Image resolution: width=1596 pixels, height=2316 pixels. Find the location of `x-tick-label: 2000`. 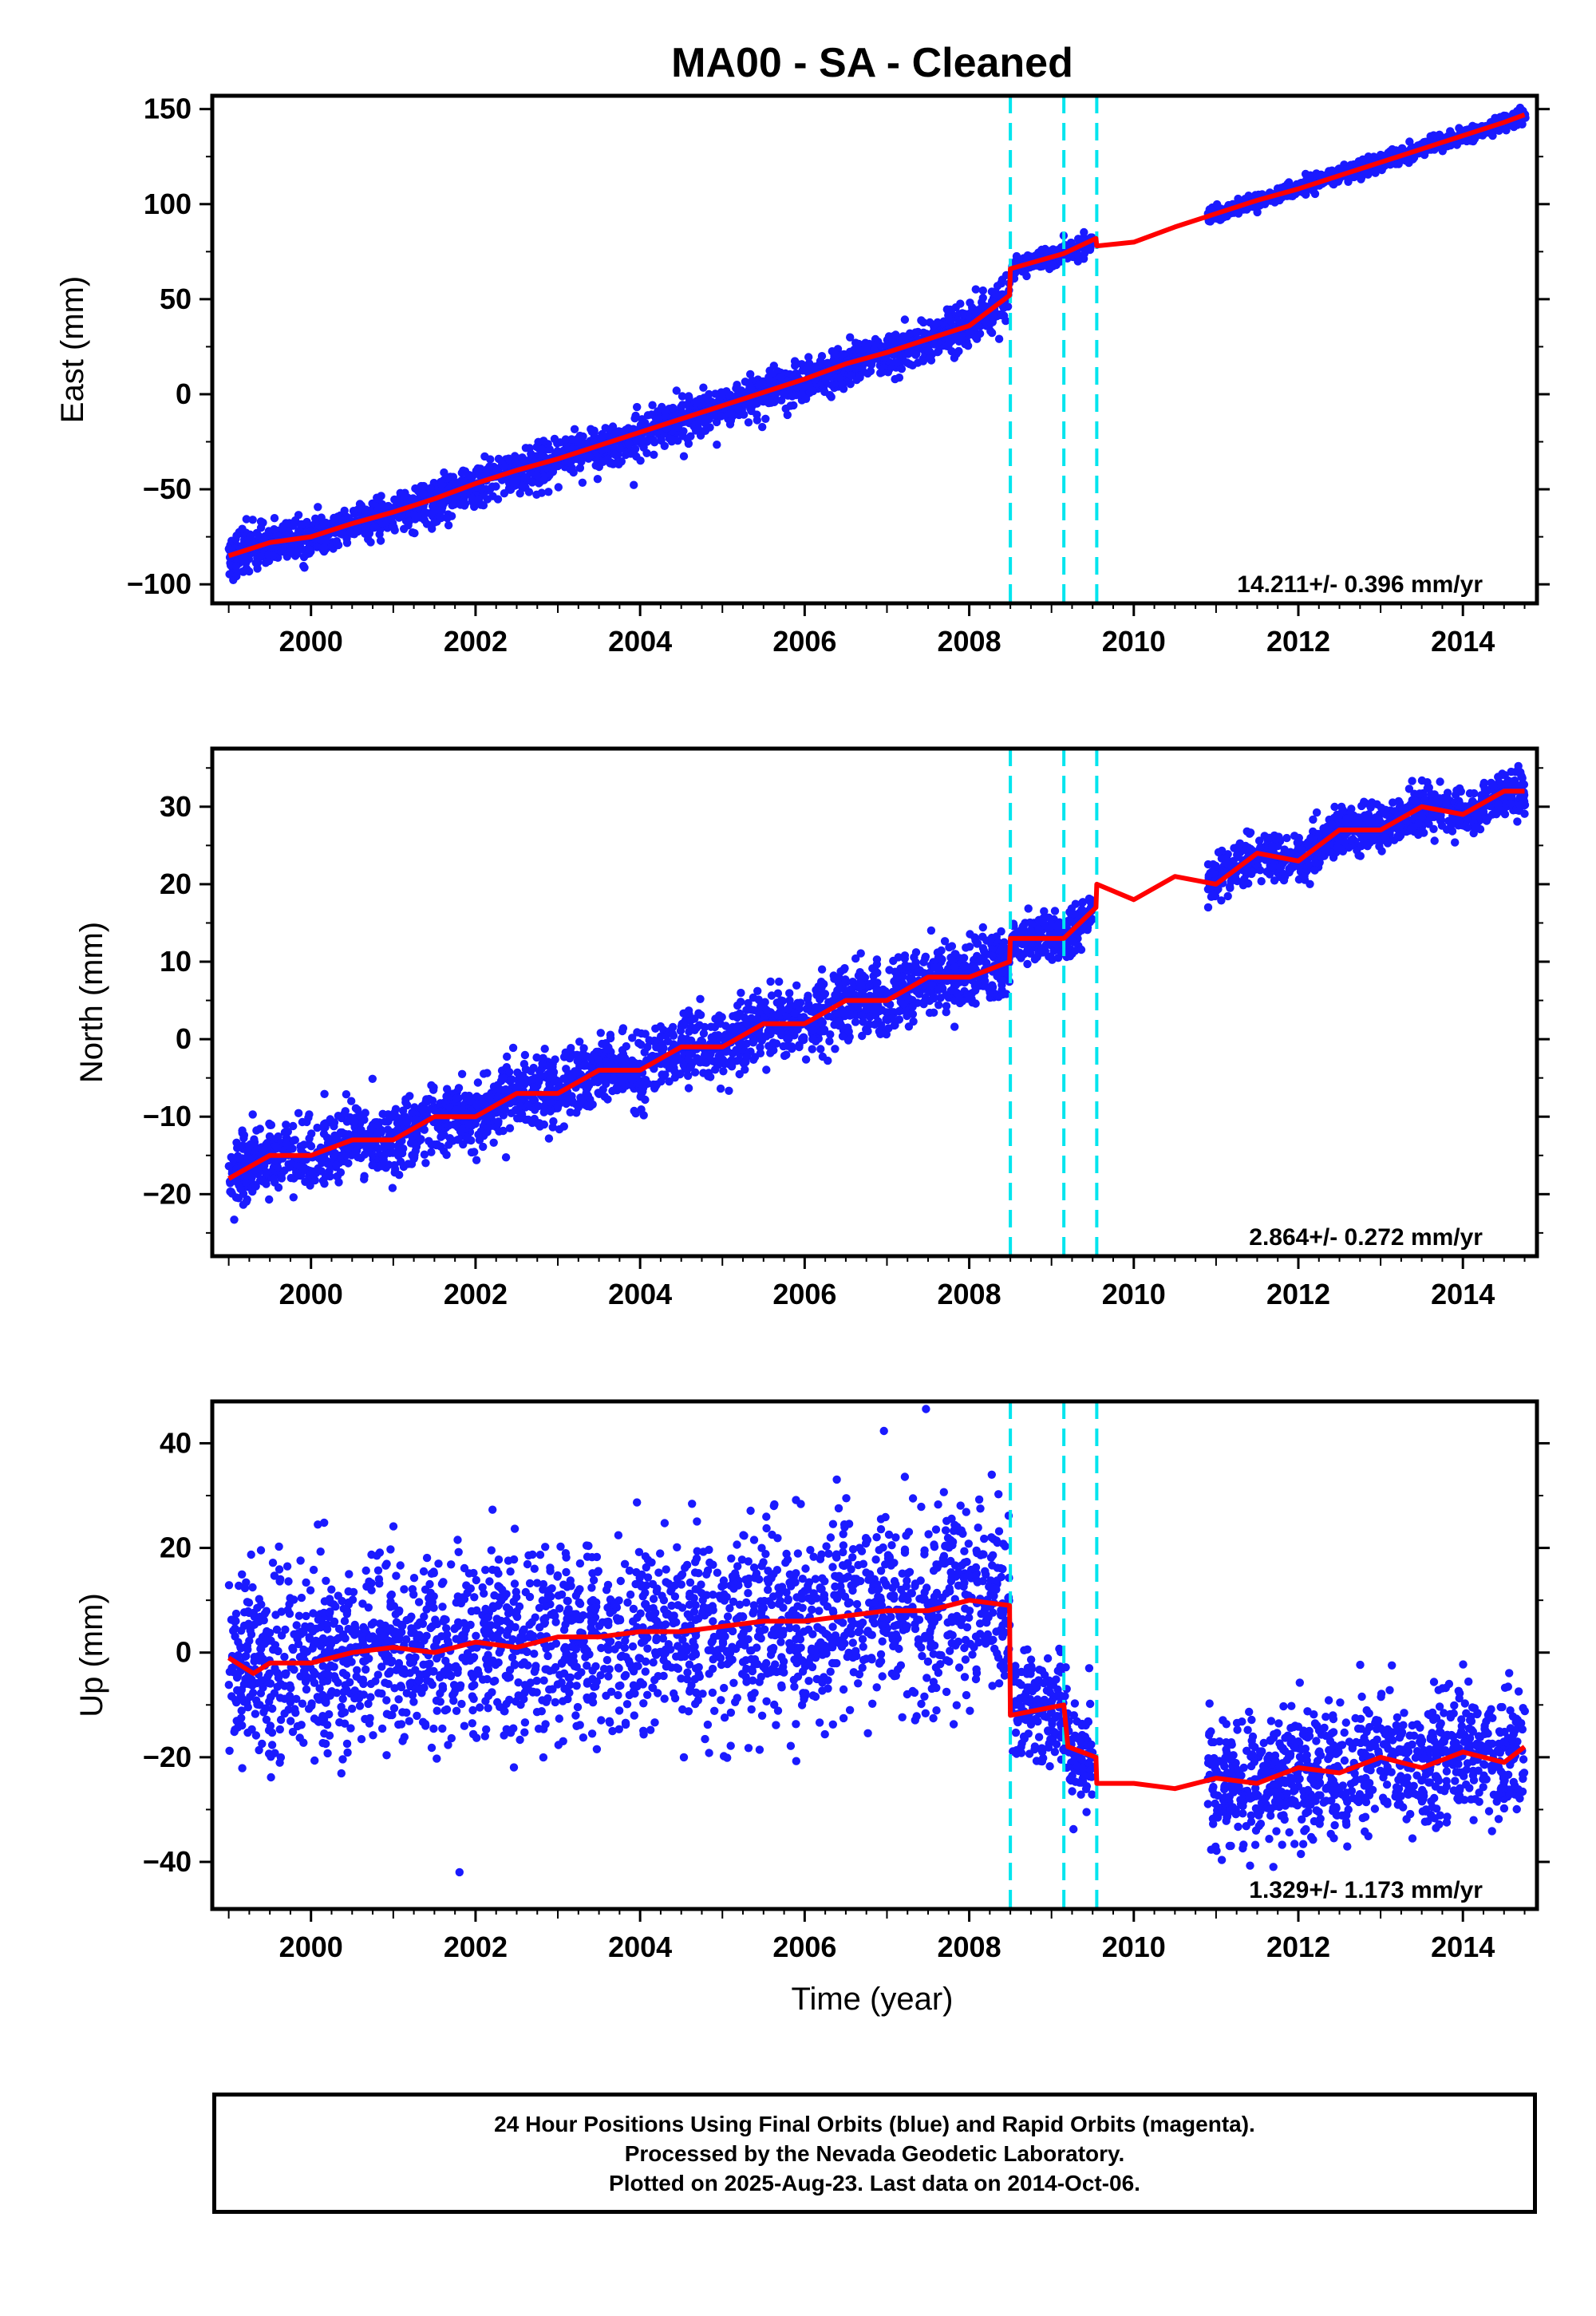

x-tick-label: 2000 is located at coordinates (311, 641).